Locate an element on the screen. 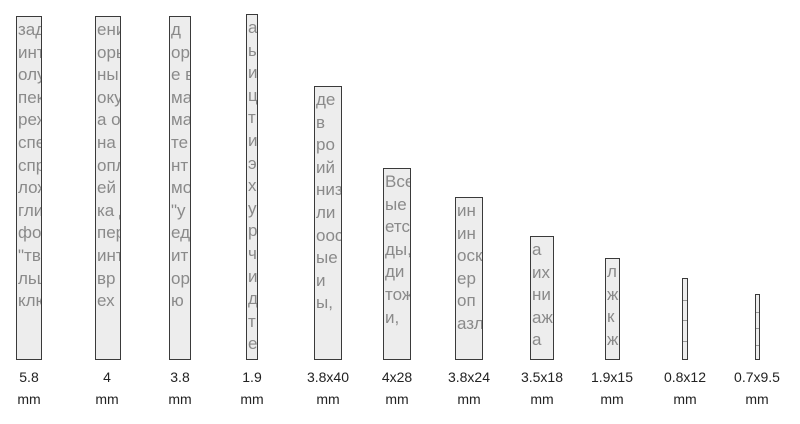 This screenshot has width=800, height=424. strip-3-8x24: ин ин оск ер оп азл is located at coordinates (469, 278).